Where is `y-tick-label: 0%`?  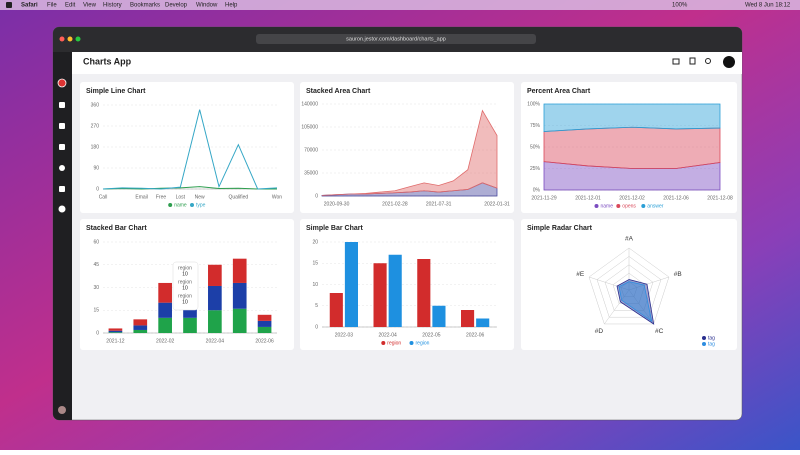
y-tick-label: 0% is located at coordinates (537, 190).